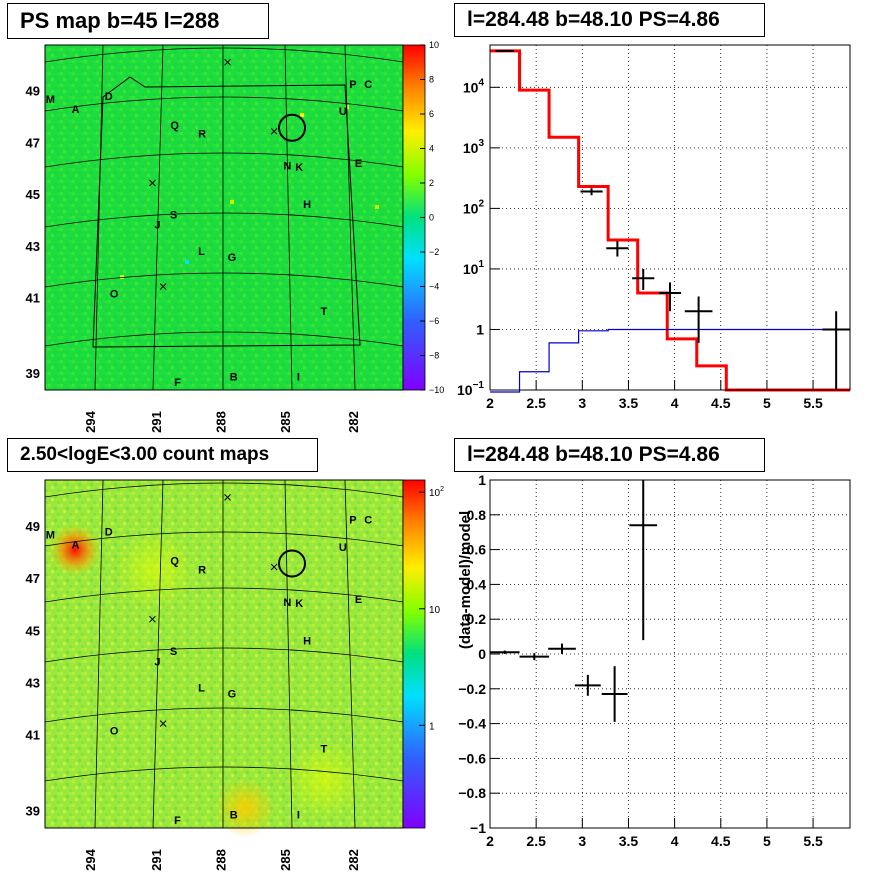 The width and height of the screenshot is (896, 872). What do you see at coordinates (478, 828) in the screenshot?
I see `y-tick-label: −1` at bounding box center [478, 828].